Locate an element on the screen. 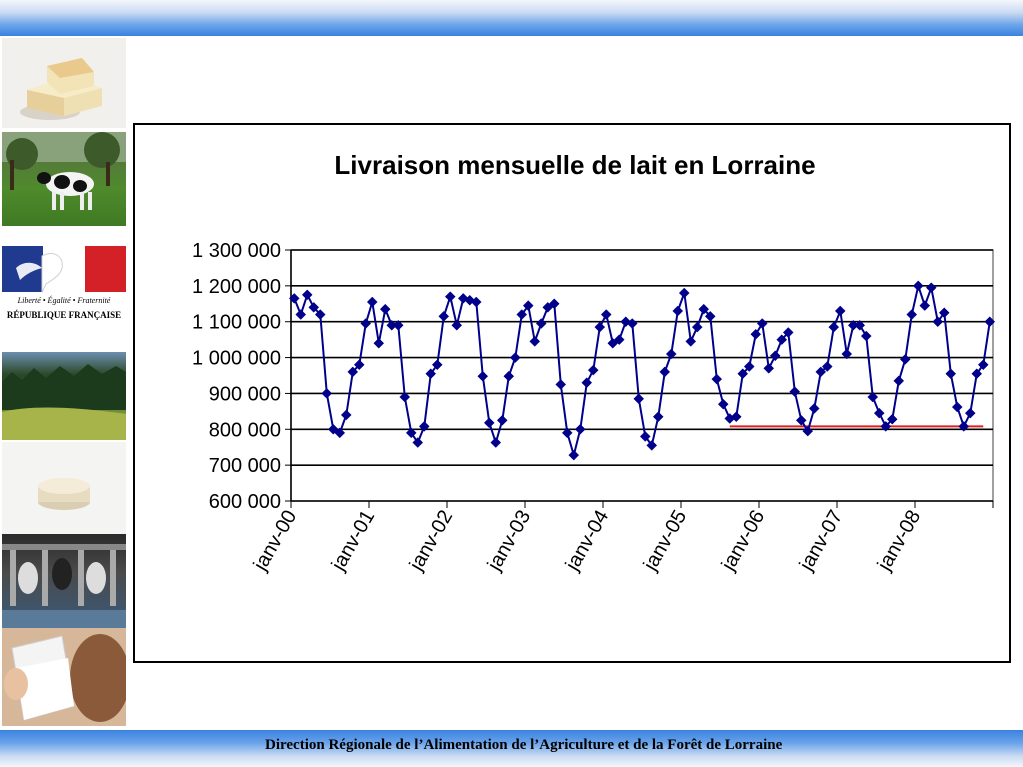 Image resolution: width=1023 pixels, height=767 pixels. y-tick-label: 600 000 is located at coordinates (245, 502).